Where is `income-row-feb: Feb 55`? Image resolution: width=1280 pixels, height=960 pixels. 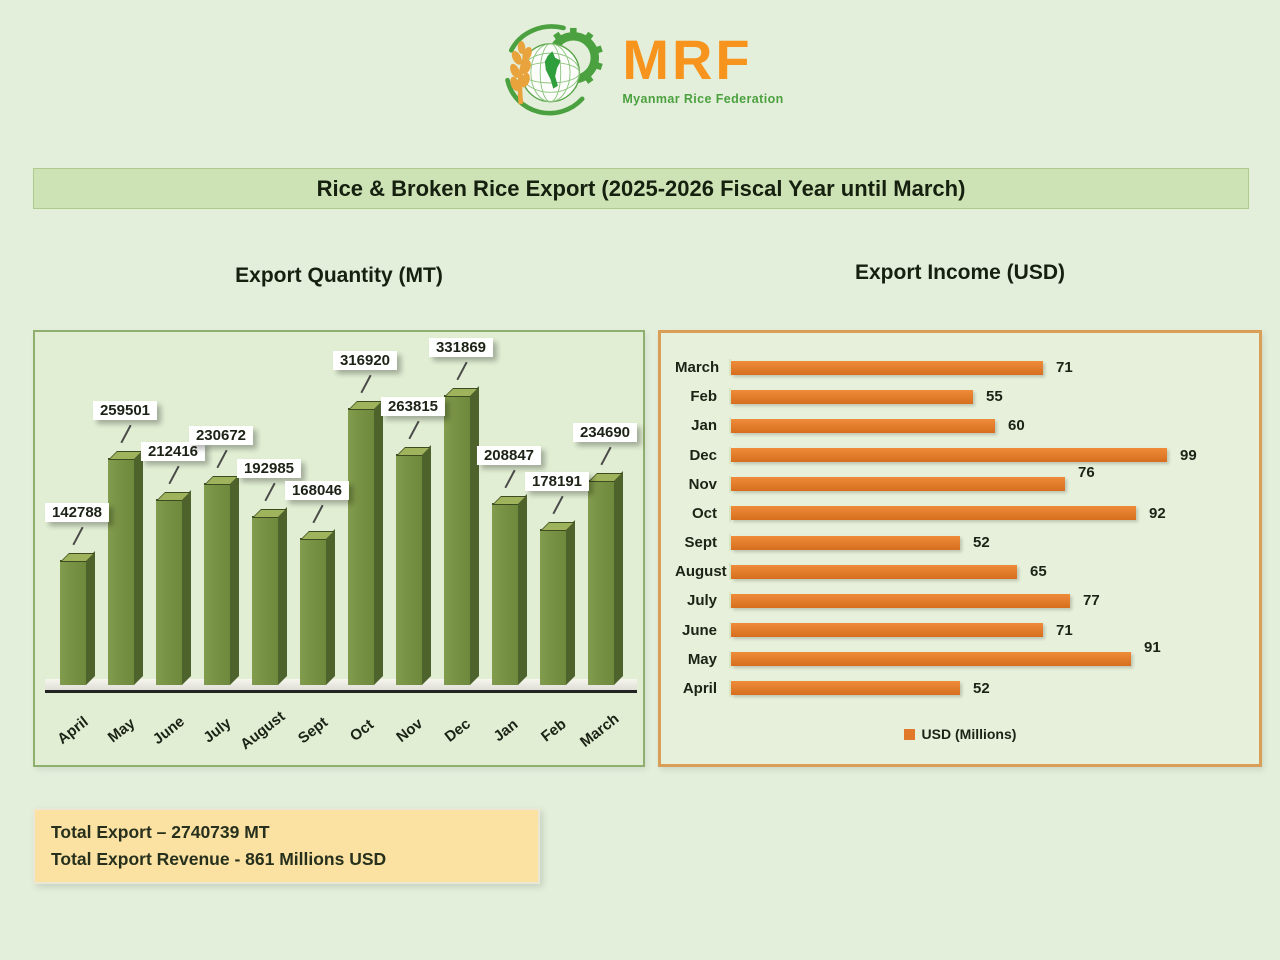
income-row-feb: Feb 55 is located at coordinates (959, 397).